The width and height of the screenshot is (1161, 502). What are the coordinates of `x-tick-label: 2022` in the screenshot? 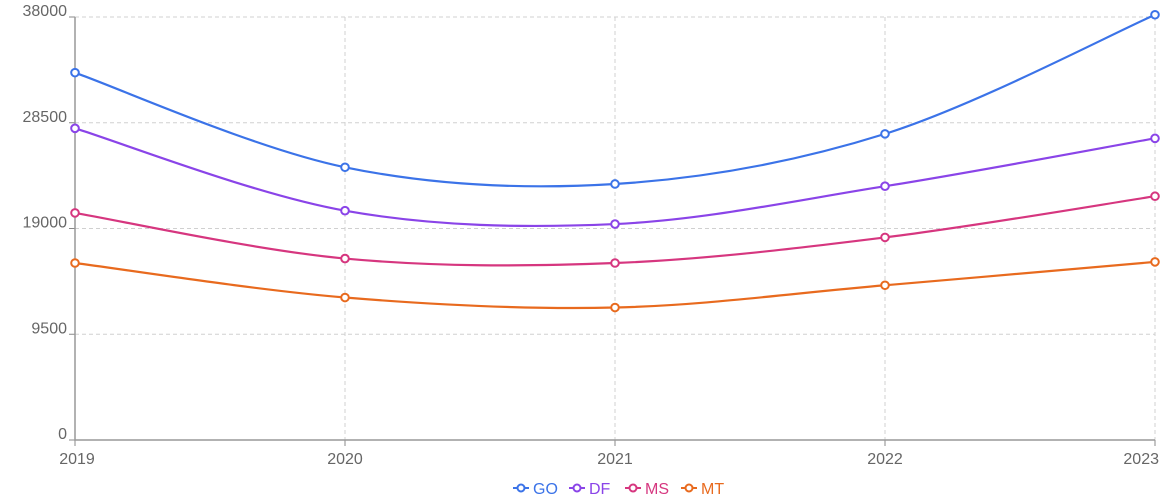 It's located at (885, 459).